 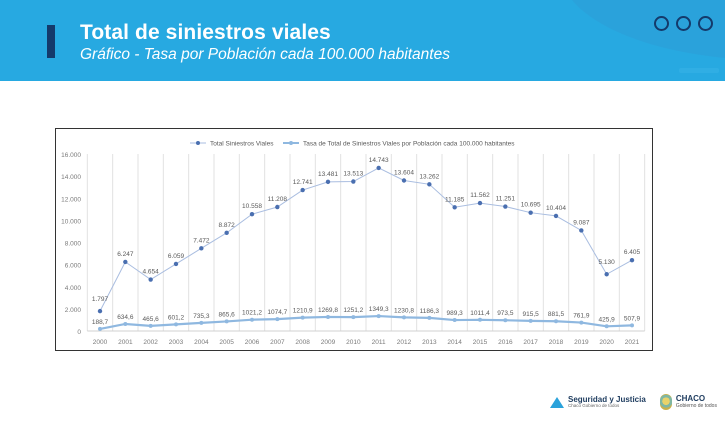 What do you see at coordinates (429, 342) in the screenshot?
I see `x-tick-label: 2013` at bounding box center [429, 342].